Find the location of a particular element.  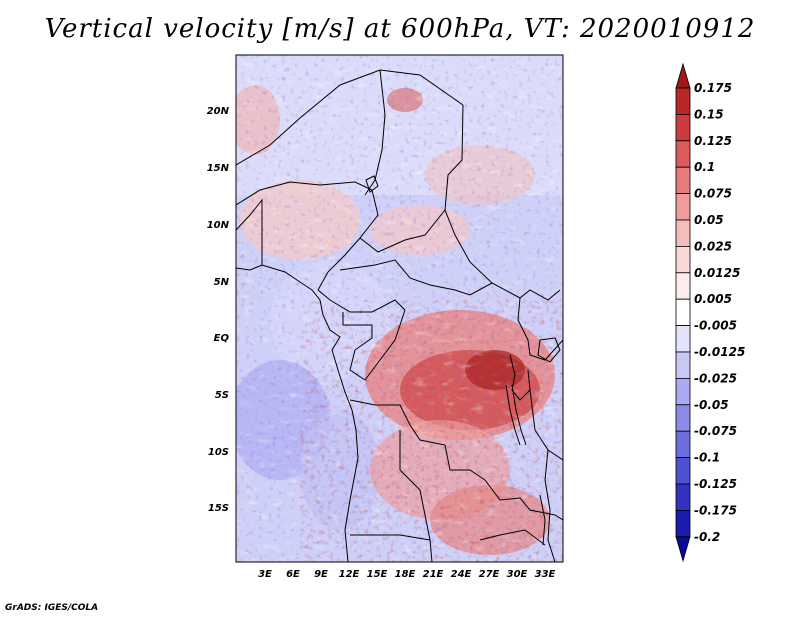

colorbar-label: -0.005 is located at coordinates (715, 326).